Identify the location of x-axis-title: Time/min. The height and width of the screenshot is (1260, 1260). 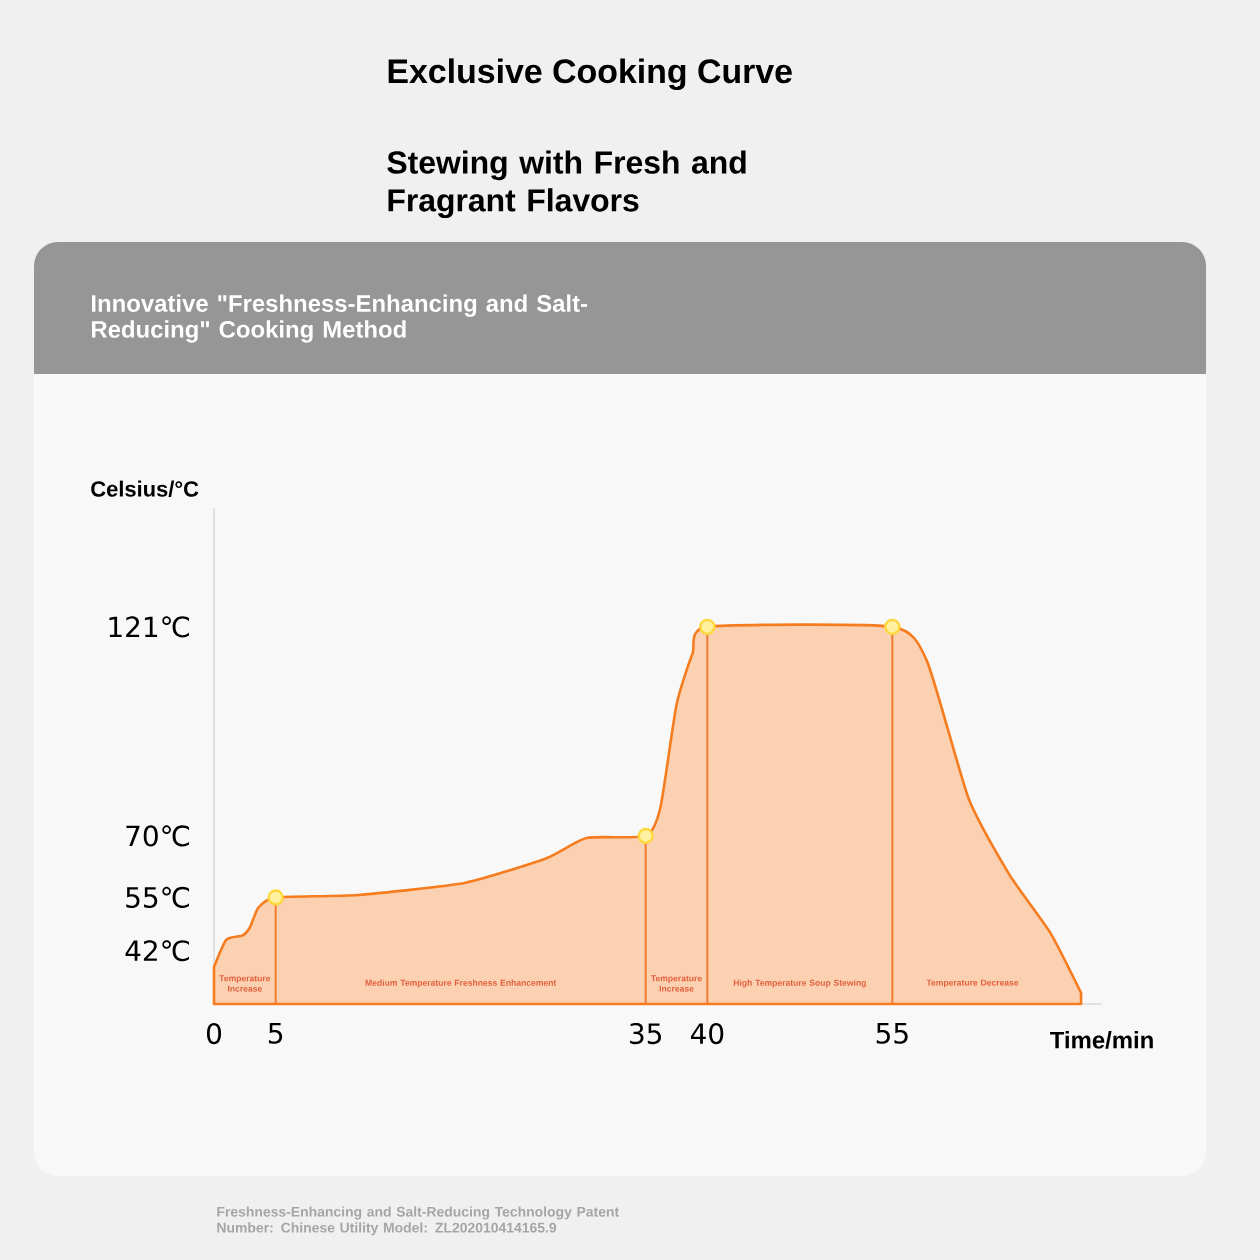
(1101, 1040).